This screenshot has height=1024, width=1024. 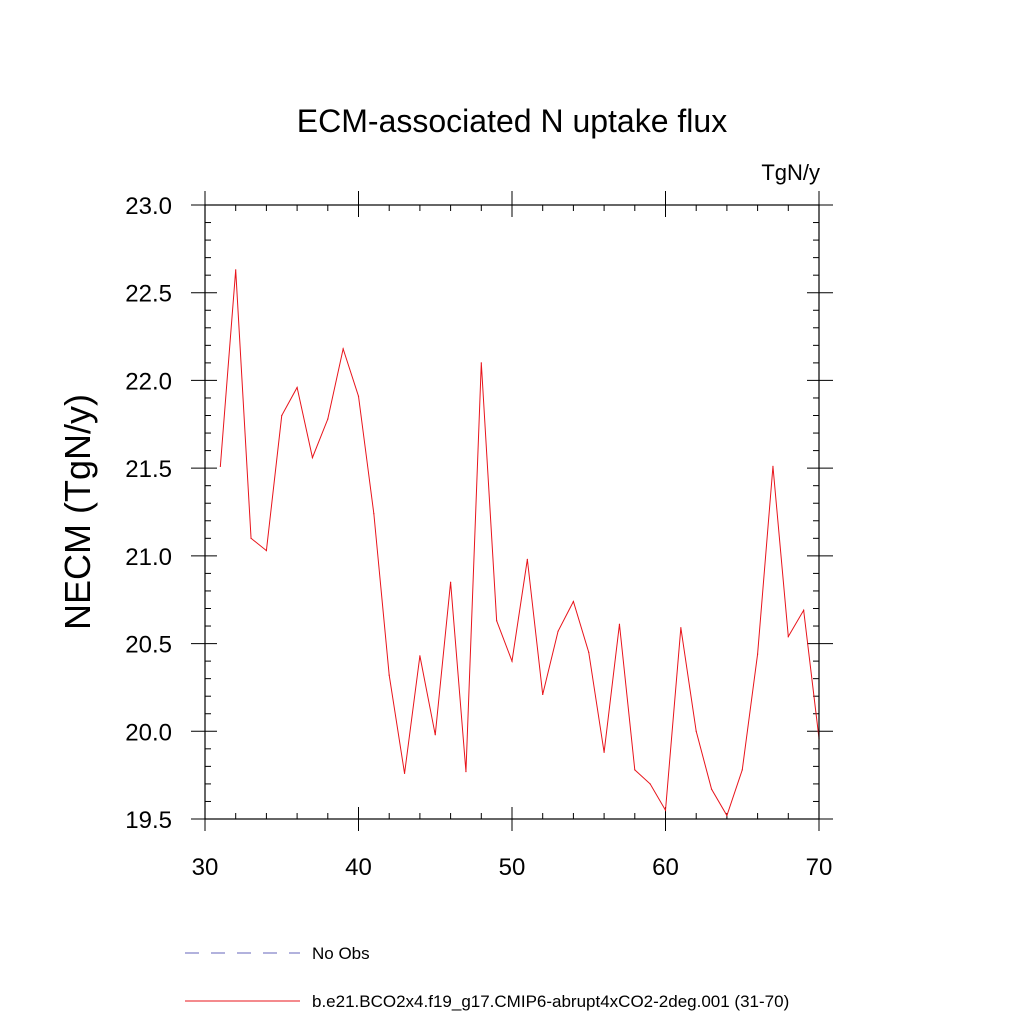 What do you see at coordinates (148, 206) in the screenshot?
I see `y-tick-label: 23.0` at bounding box center [148, 206].